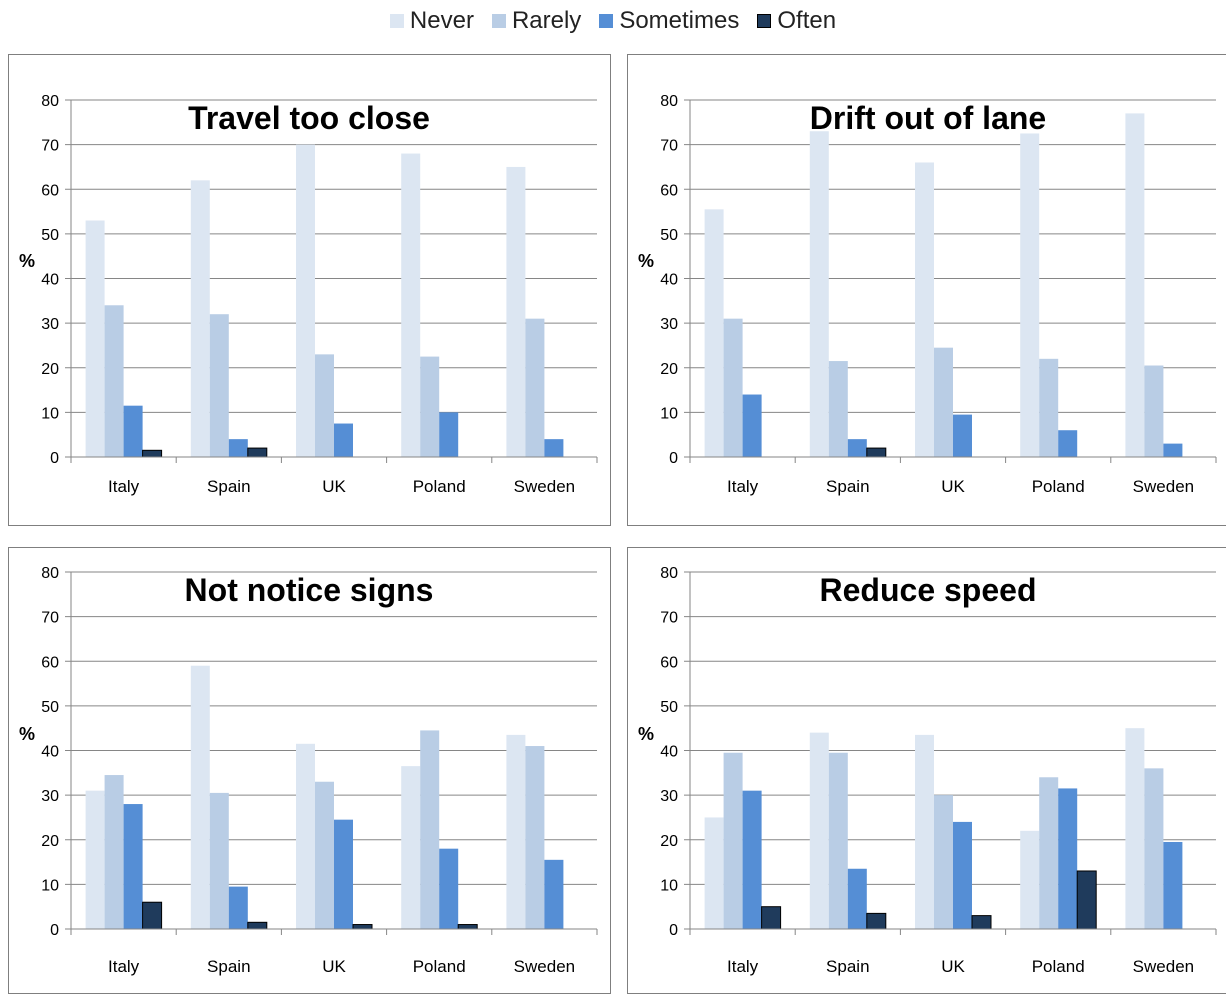 This screenshot has width=1226, height=995. Describe the element at coordinates (764, 21) in the screenshot. I see `legend-swatch-often` at that location.